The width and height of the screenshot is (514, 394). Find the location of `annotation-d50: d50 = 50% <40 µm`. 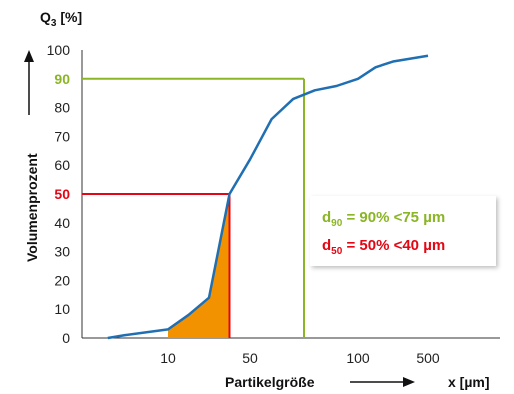

annotation-d50: d50 = 50% <40 µm is located at coordinates (383, 247).